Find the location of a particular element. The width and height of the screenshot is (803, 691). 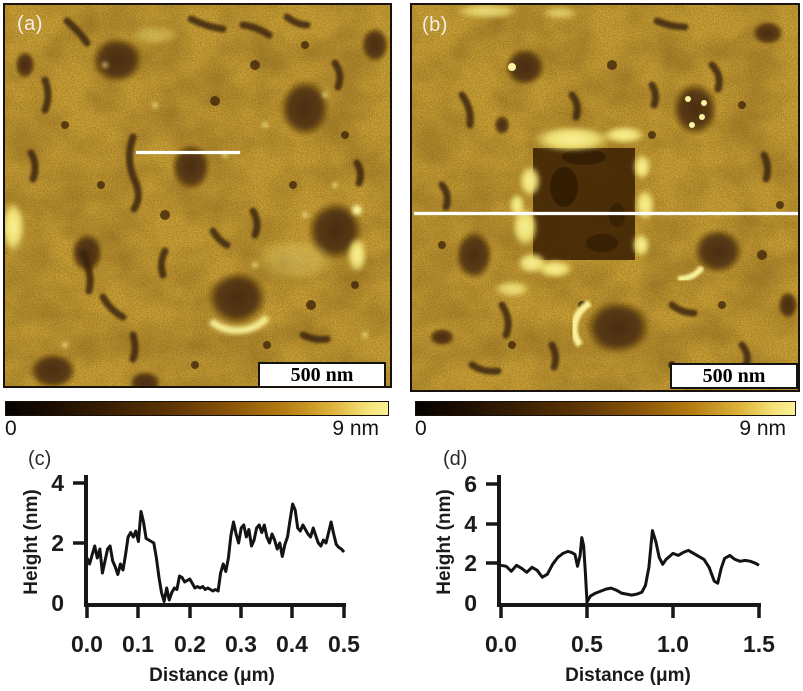

colorbar-a-min: 0 is located at coordinates (11, 428).